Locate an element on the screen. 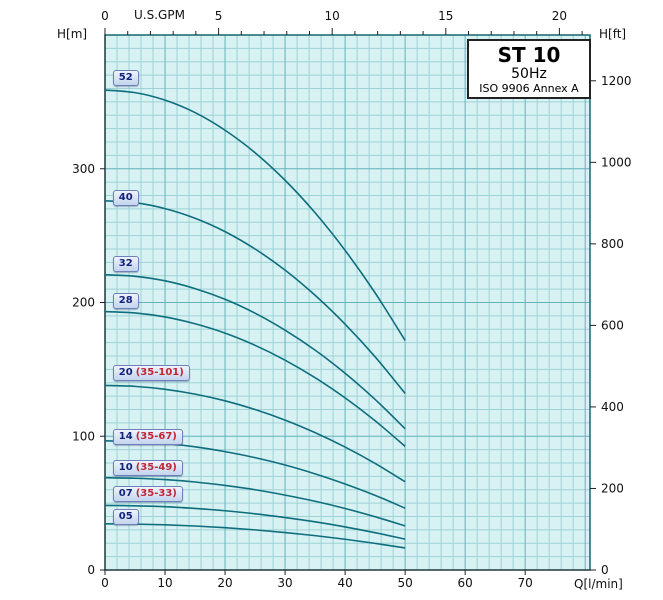 Image resolution: width=663 pixels, height=600 pixels. model-name: ST 10 is located at coordinates (529, 55).